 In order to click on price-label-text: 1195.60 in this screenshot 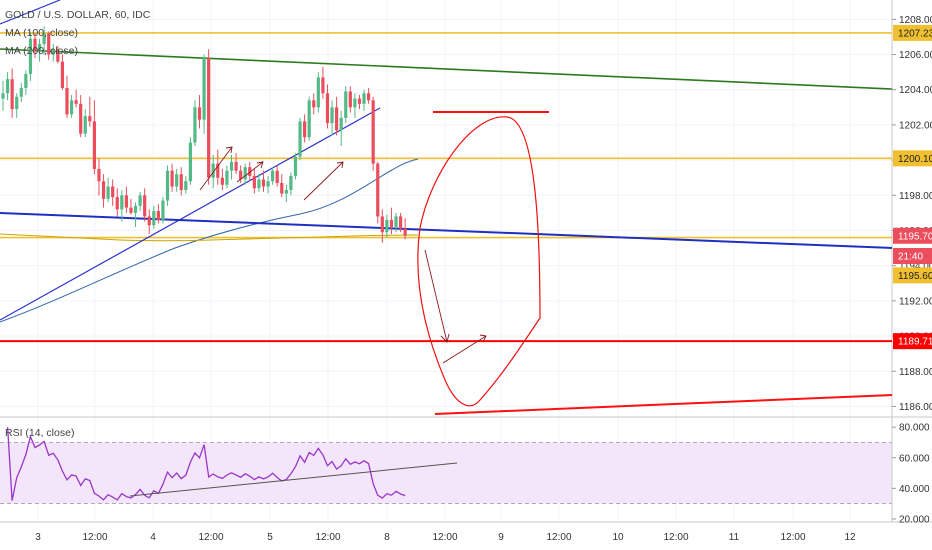, I will do `click(915, 276)`.